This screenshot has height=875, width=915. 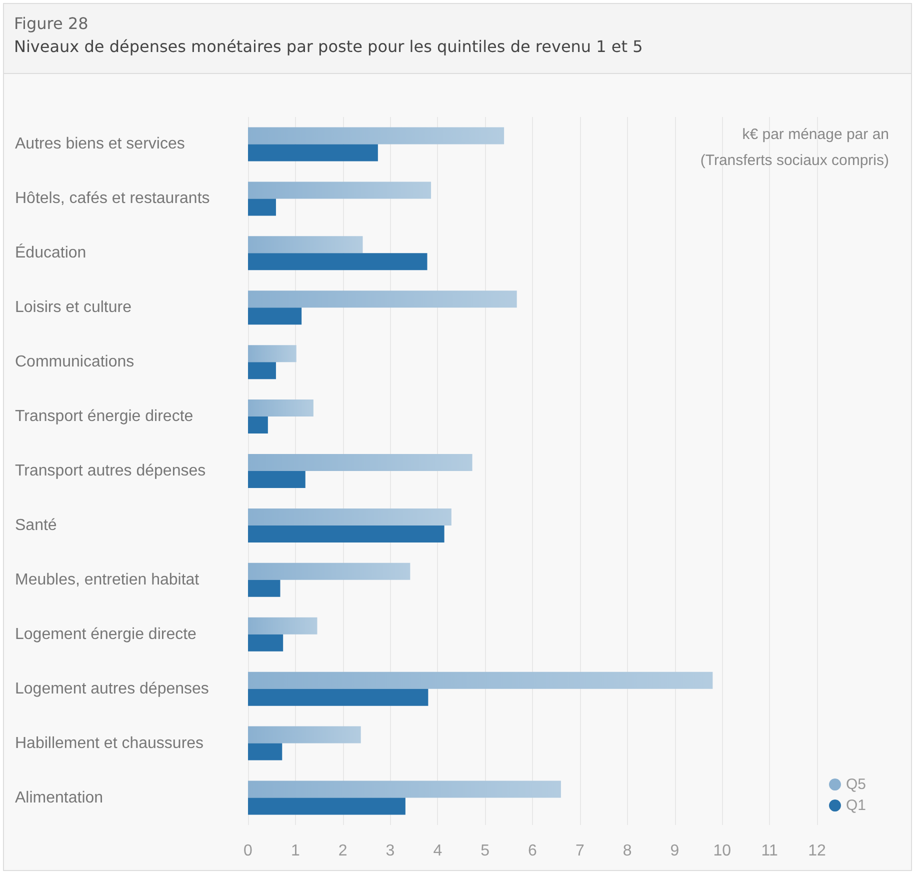 I want to click on x-tick-label: 1, so click(x=295, y=851).